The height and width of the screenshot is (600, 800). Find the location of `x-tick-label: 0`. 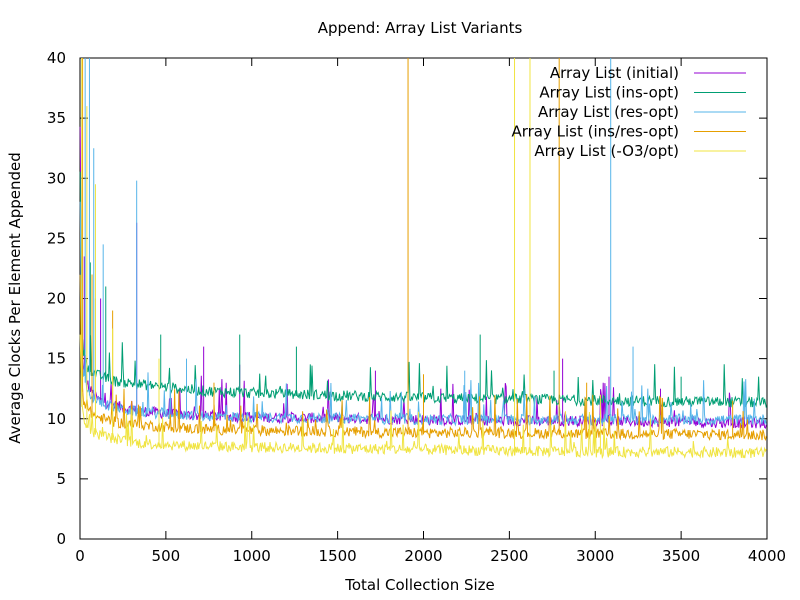

x-tick-label: 0 is located at coordinates (80, 556).